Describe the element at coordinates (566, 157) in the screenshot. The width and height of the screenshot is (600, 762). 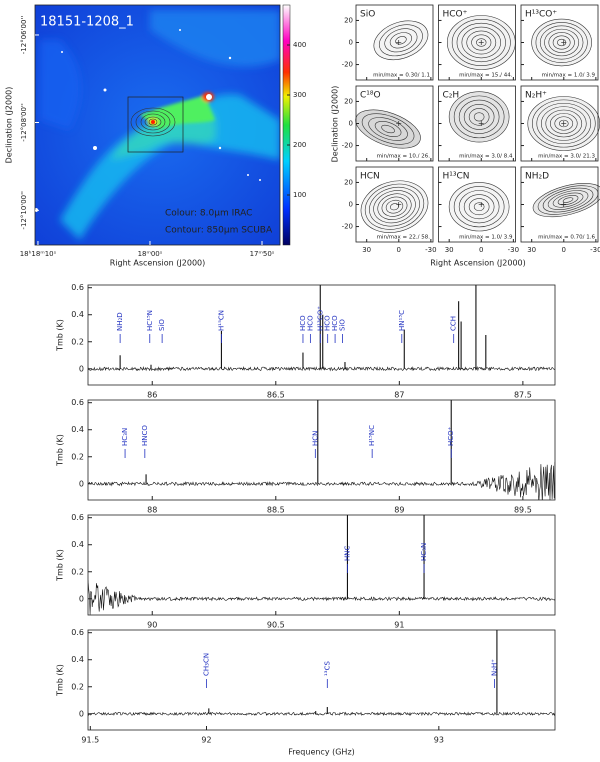
I see `panel-minmax: min/max = 3.0/ 21.3` at that location.